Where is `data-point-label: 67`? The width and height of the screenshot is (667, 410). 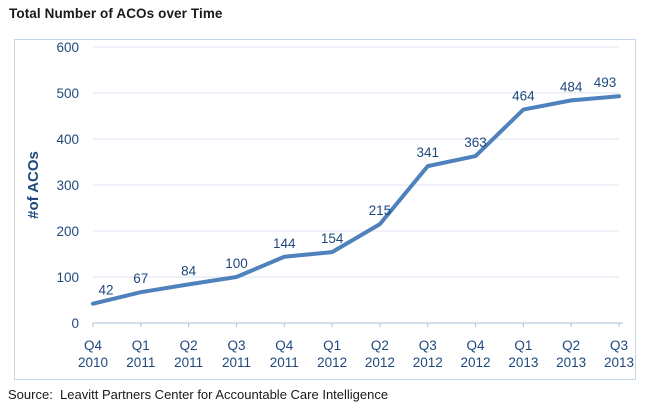 data-point-label: 67 is located at coordinates (140, 278).